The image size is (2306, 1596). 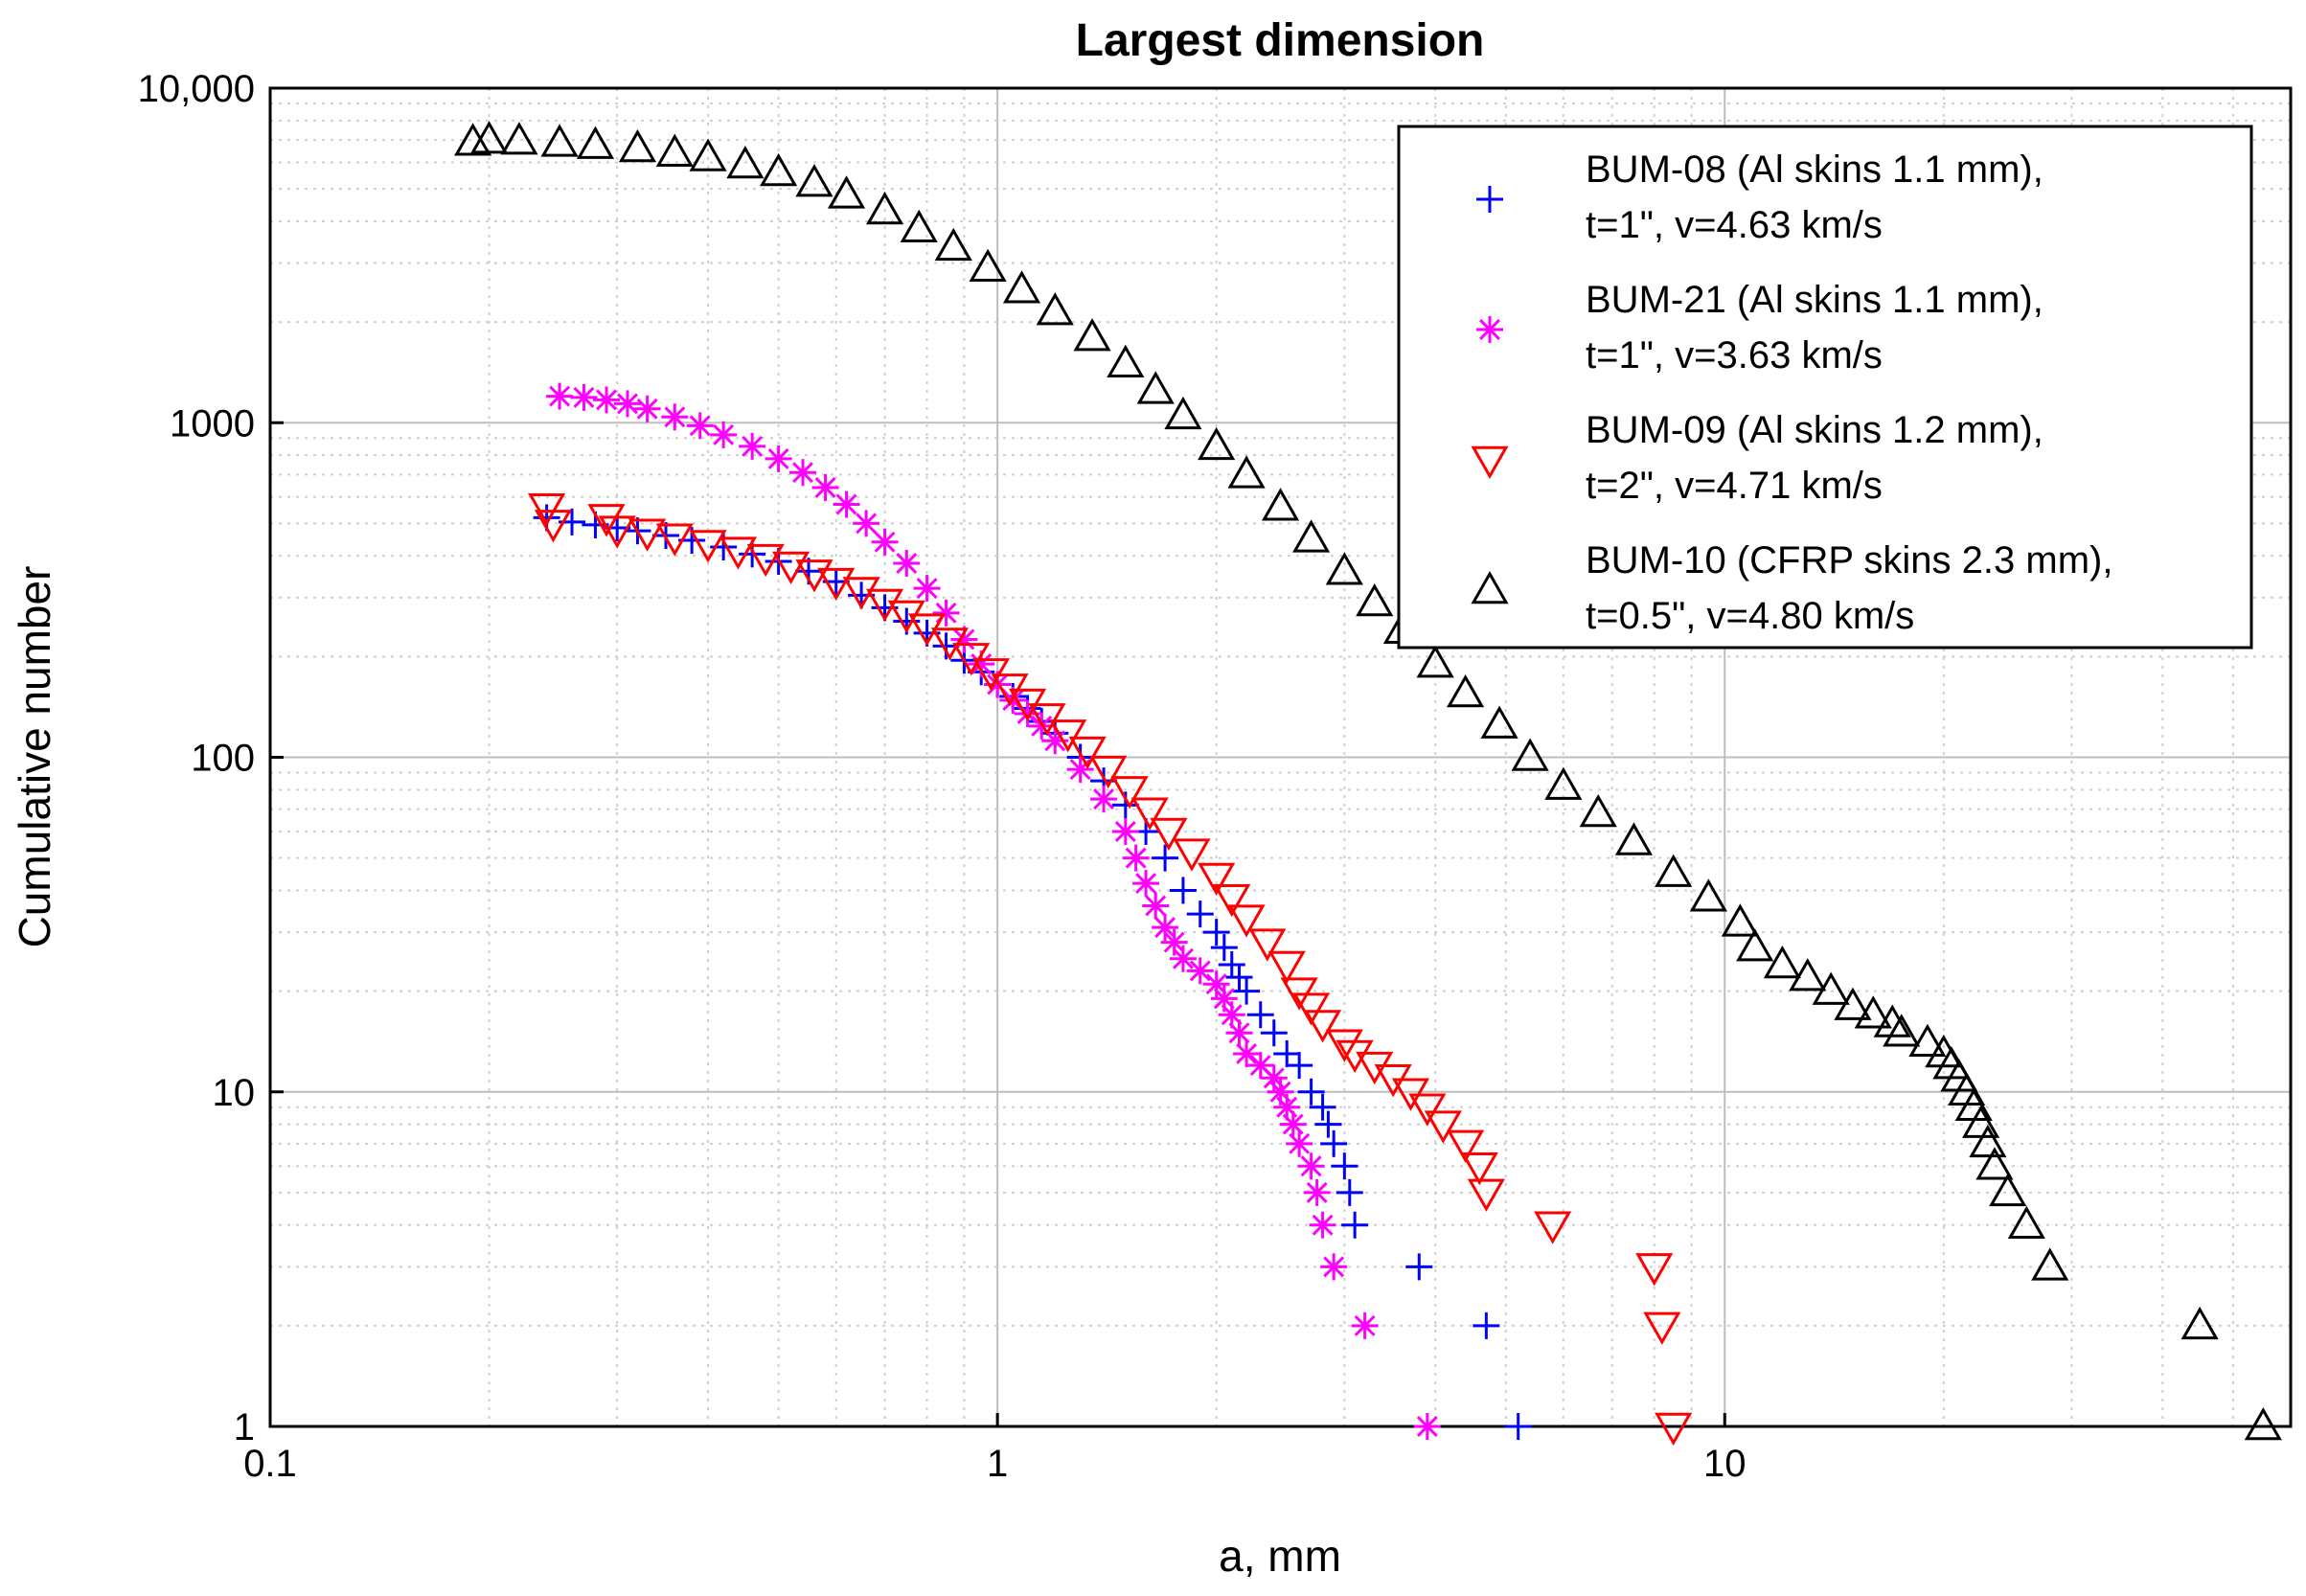 I want to click on y-tick-label: 1000, so click(x=212, y=423).